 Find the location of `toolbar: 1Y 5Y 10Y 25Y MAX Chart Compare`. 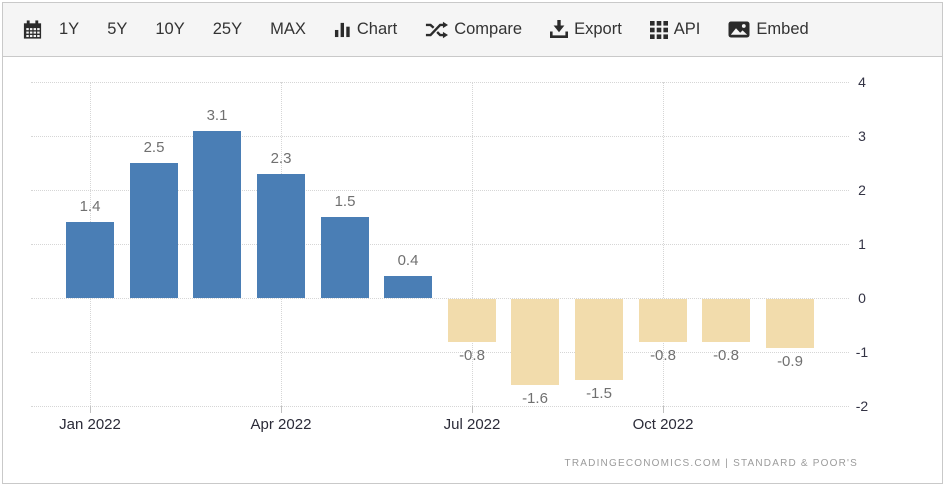

toolbar: 1Y 5Y 10Y 25Y MAX Chart Compare is located at coordinates (472, 30).